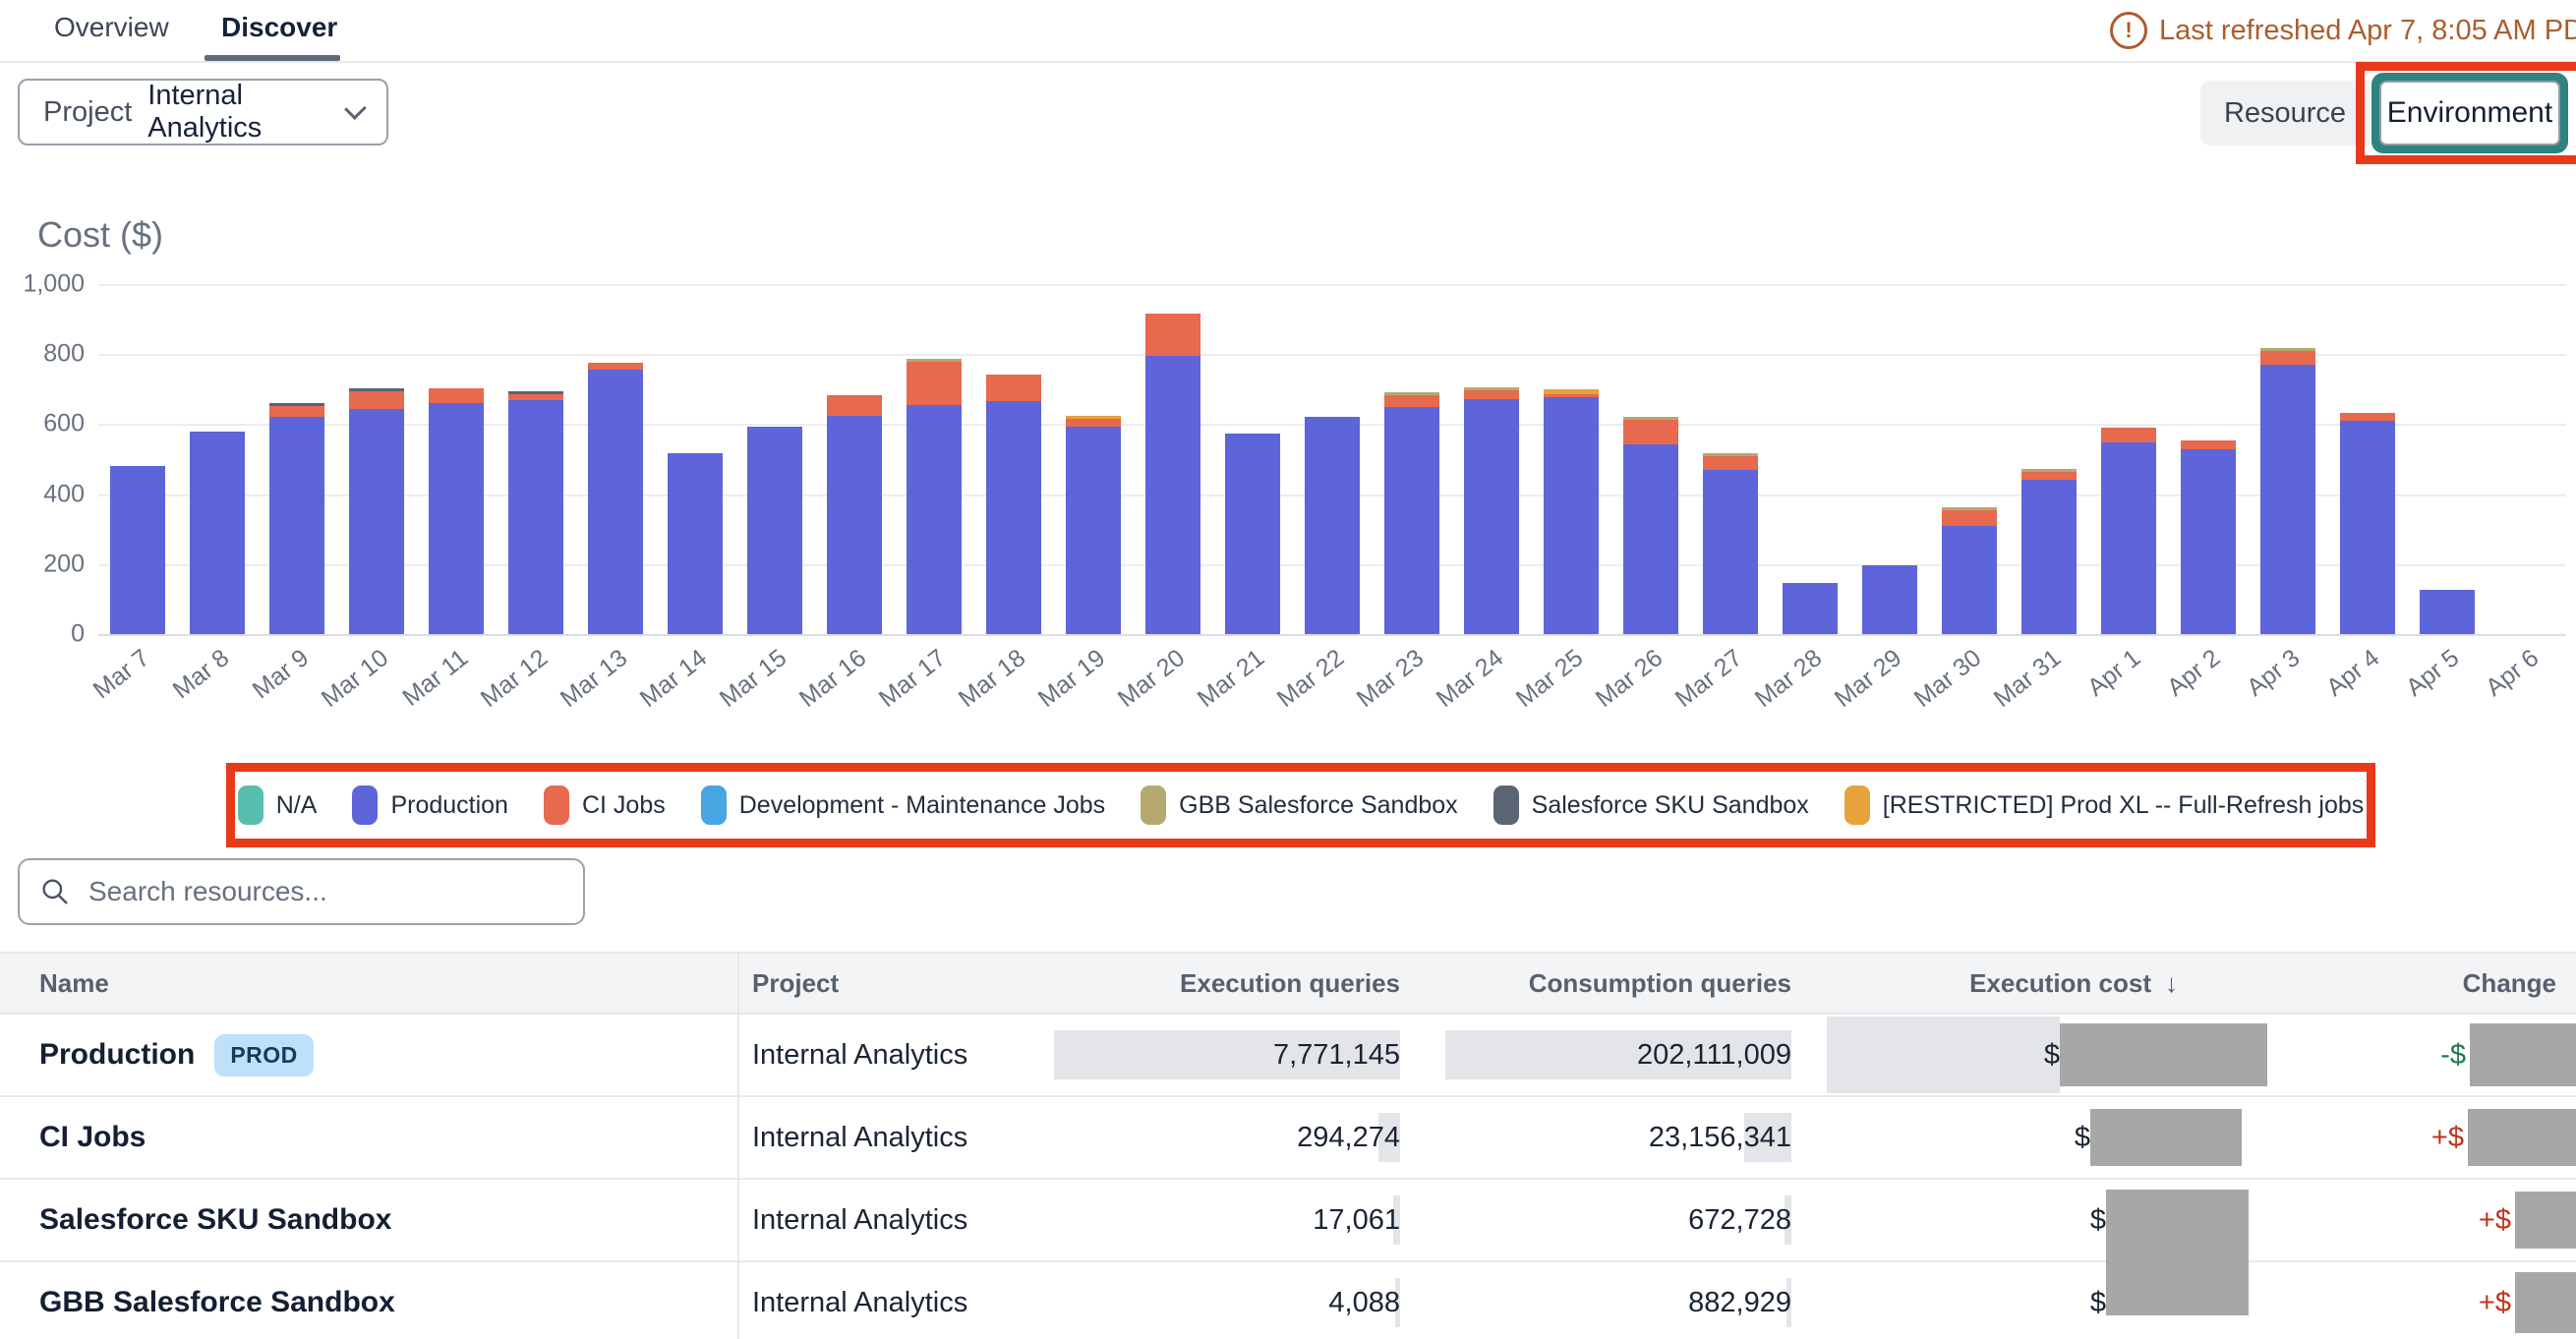 Image resolution: width=2576 pixels, height=1339 pixels. What do you see at coordinates (1299, 805) in the screenshot?
I see `legend-item: GBB Salesforce Sandbox` at bounding box center [1299, 805].